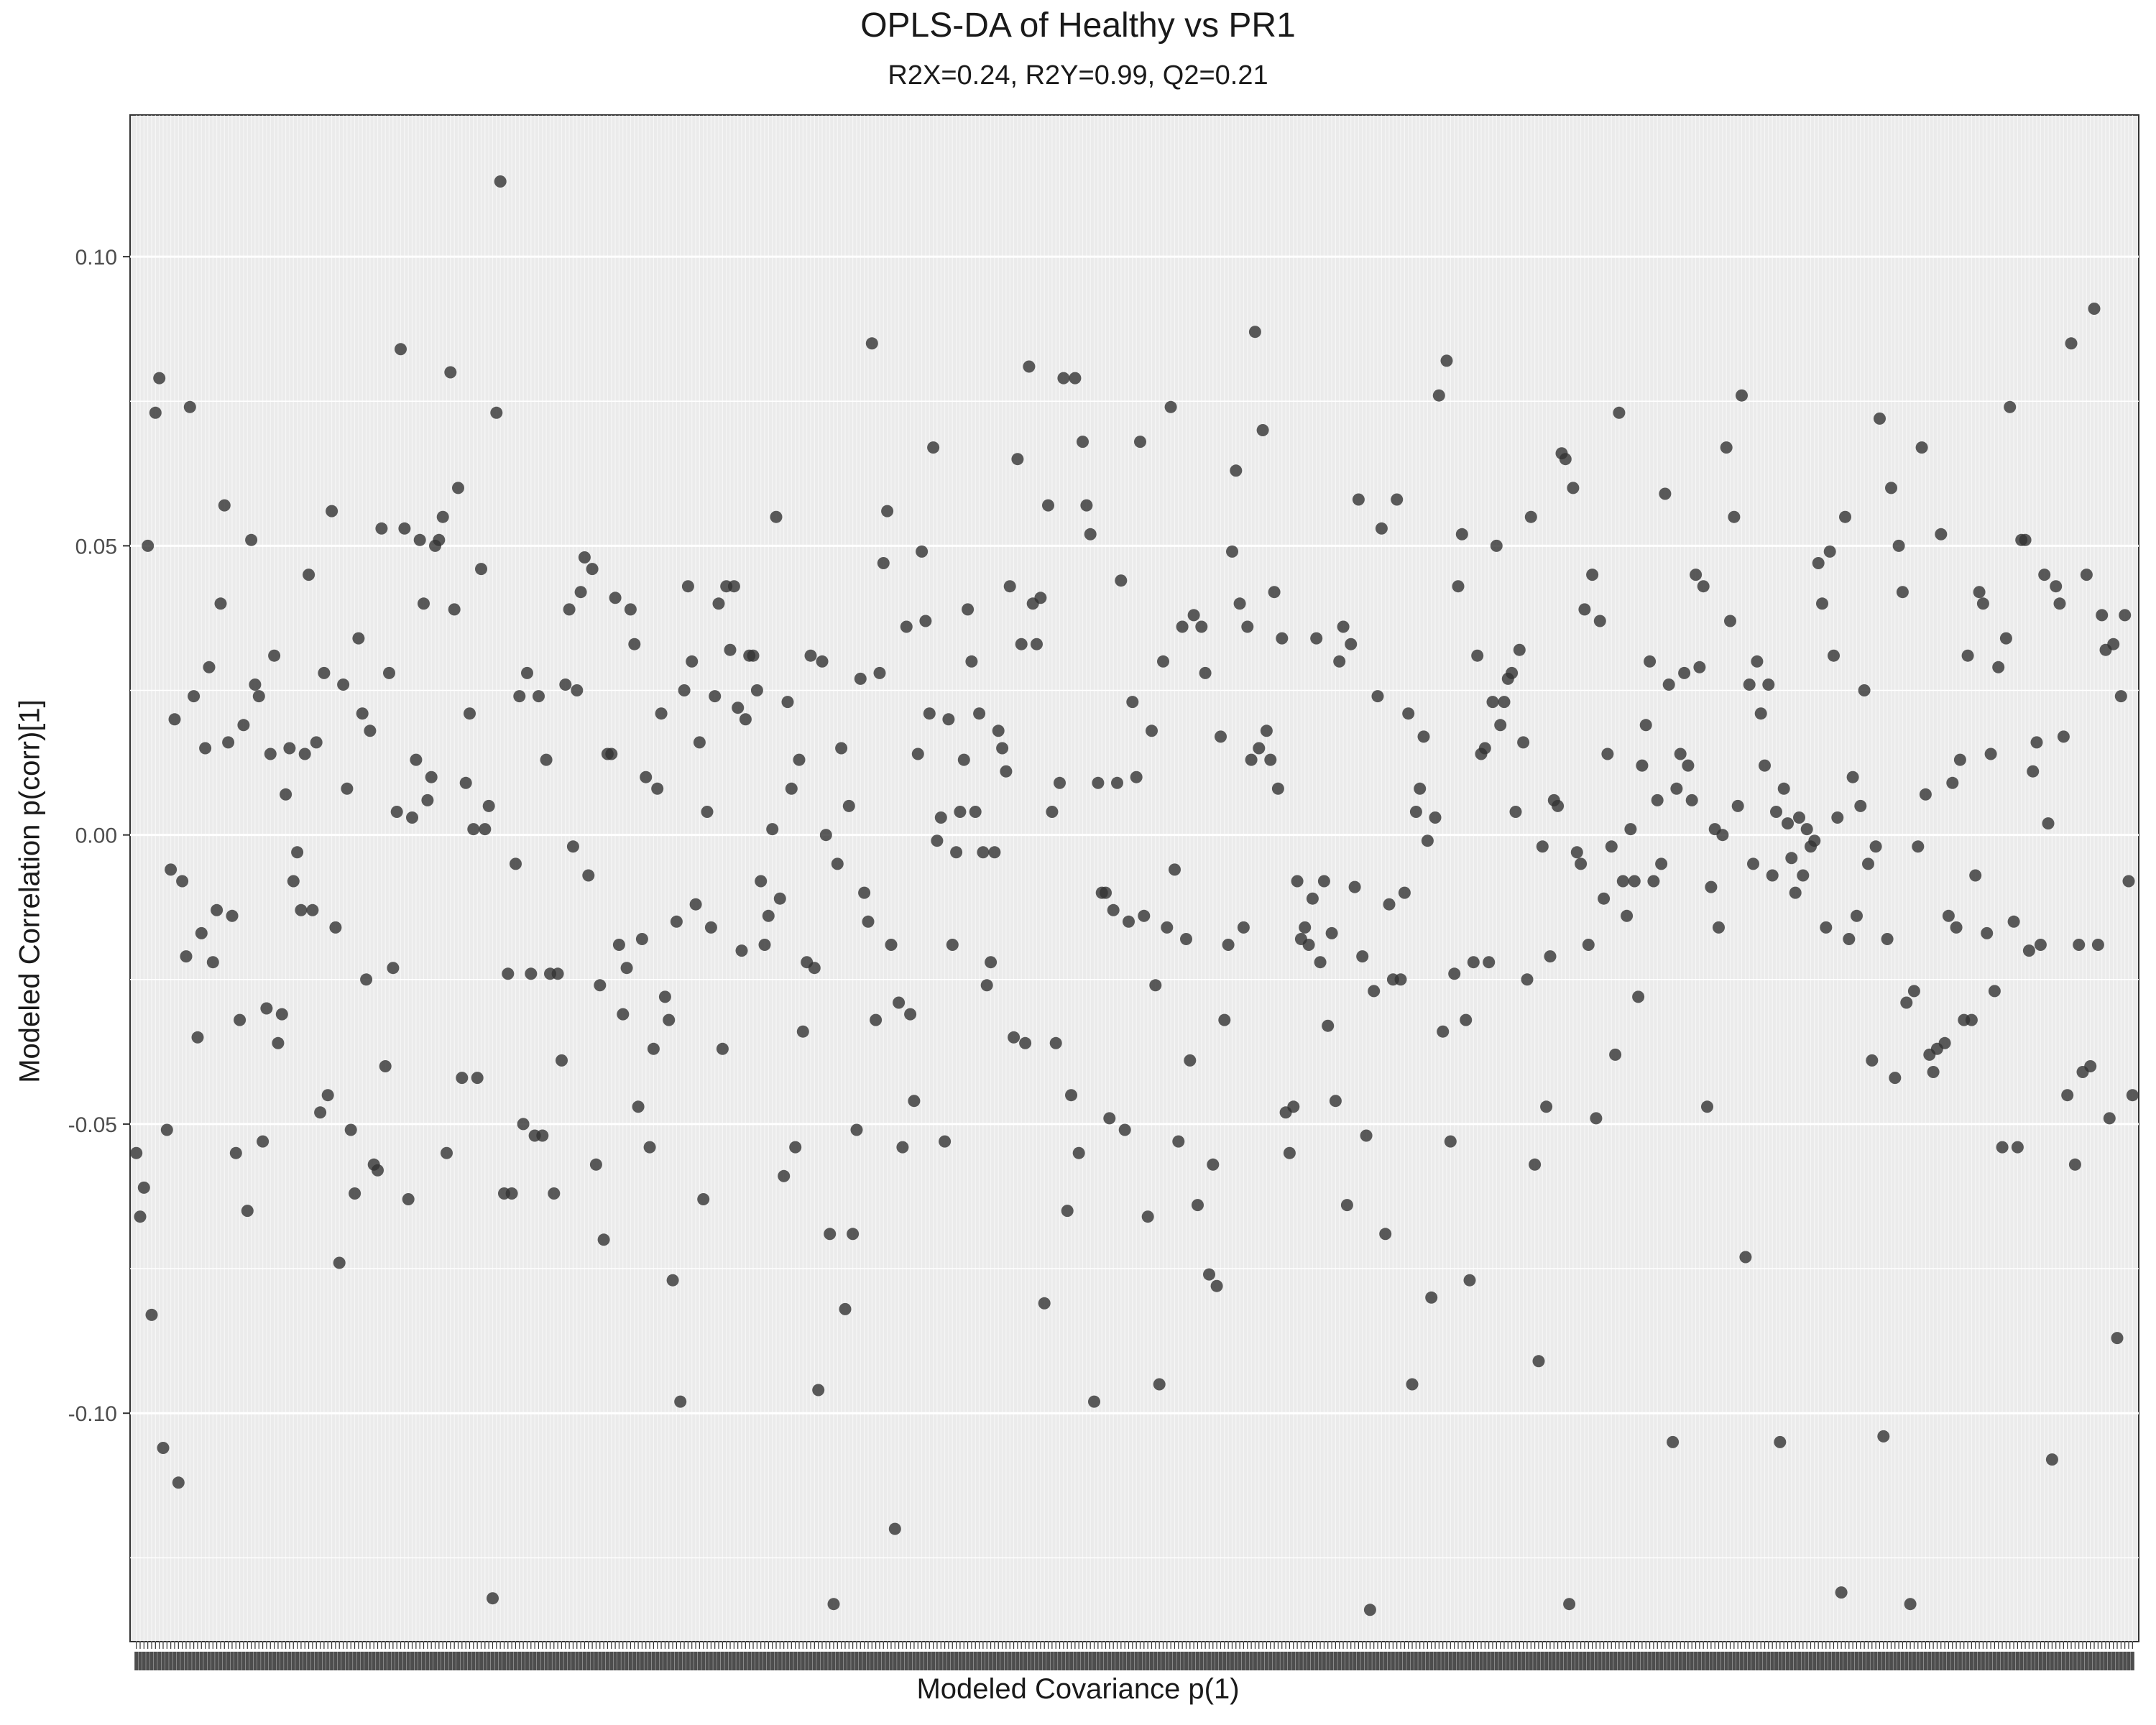  I want to click on y-tick-label: 0.10, so click(96, 258).